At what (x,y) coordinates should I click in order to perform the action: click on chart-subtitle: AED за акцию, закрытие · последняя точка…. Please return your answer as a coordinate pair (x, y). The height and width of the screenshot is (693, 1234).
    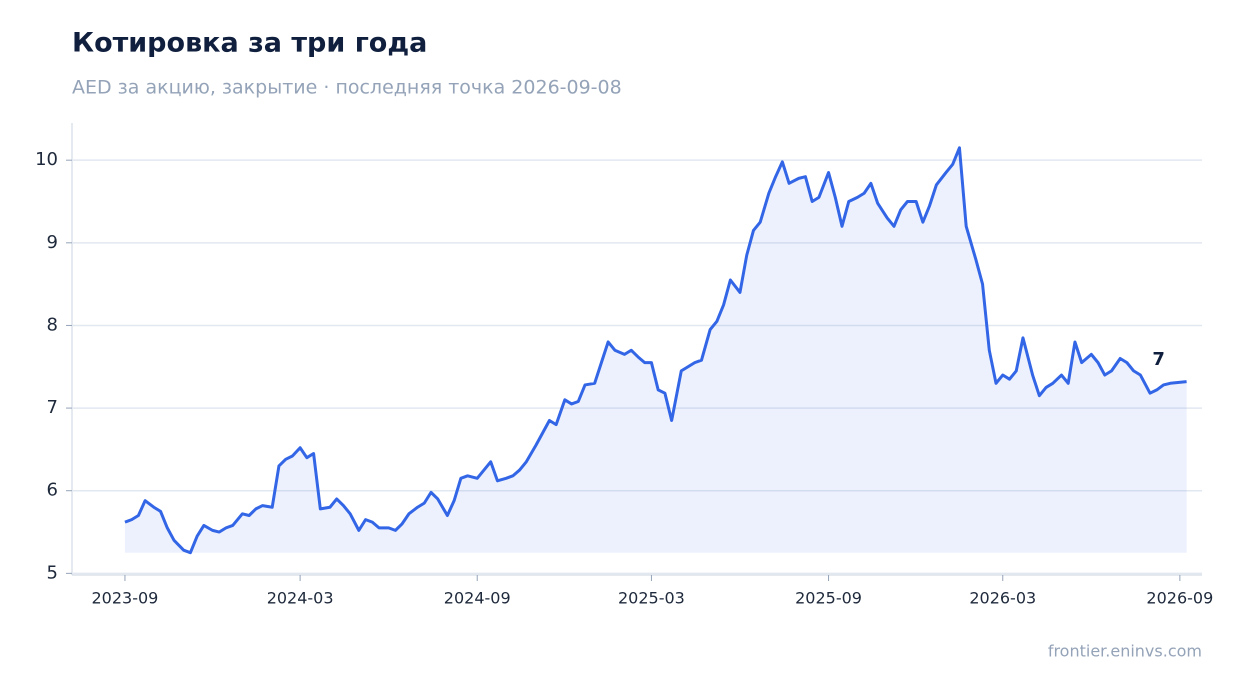
    Looking at the image, I should click on (347, 88).